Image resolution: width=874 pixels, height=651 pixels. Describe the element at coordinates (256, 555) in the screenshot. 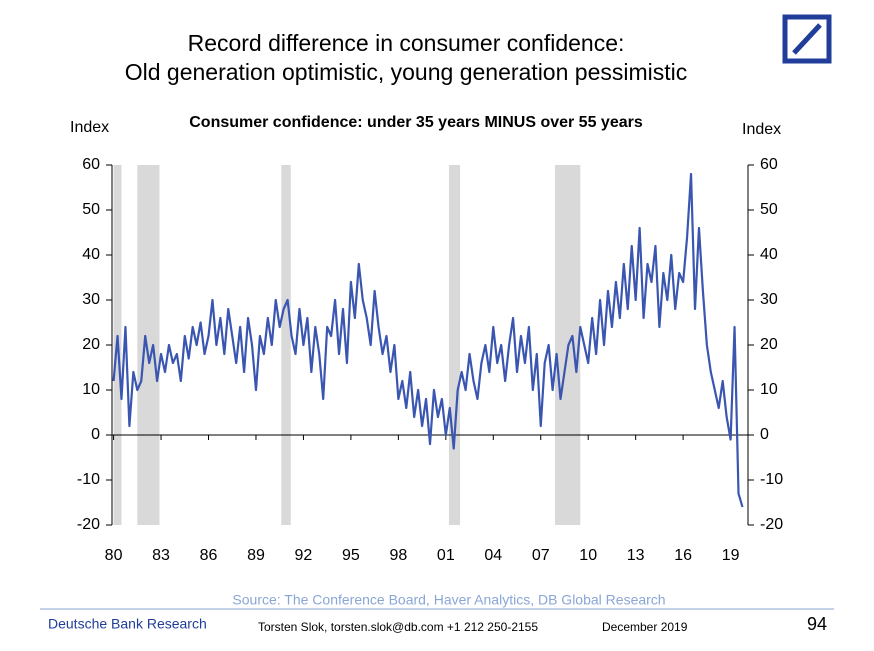

I see `x-tick-label: 89` at that location.